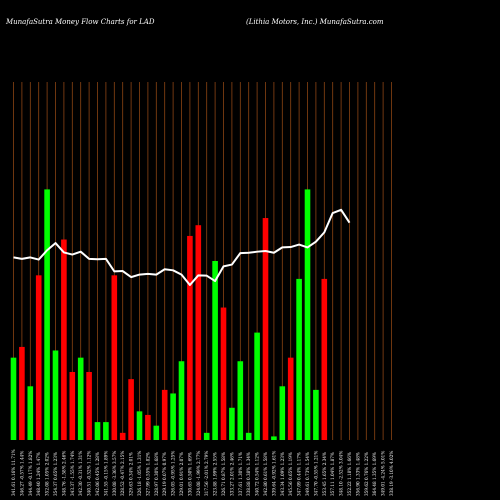 The height and width of the screenshot is (500, 500). What do you see at coordinates (122, 473) in the screenshot?
I see `x-tick-label: 328.52 -0.47% 2.15%` at bounding box center [122, 473].